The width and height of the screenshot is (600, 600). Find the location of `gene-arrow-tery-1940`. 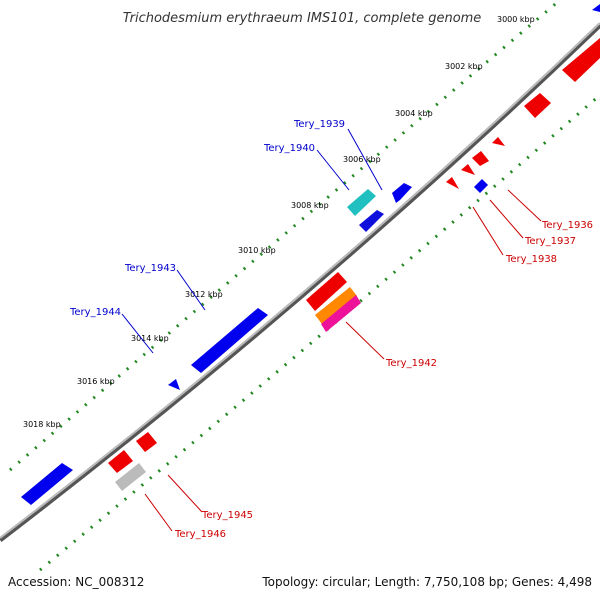

gene-arrow-tery-1940 is located at coordinates (371, 221).